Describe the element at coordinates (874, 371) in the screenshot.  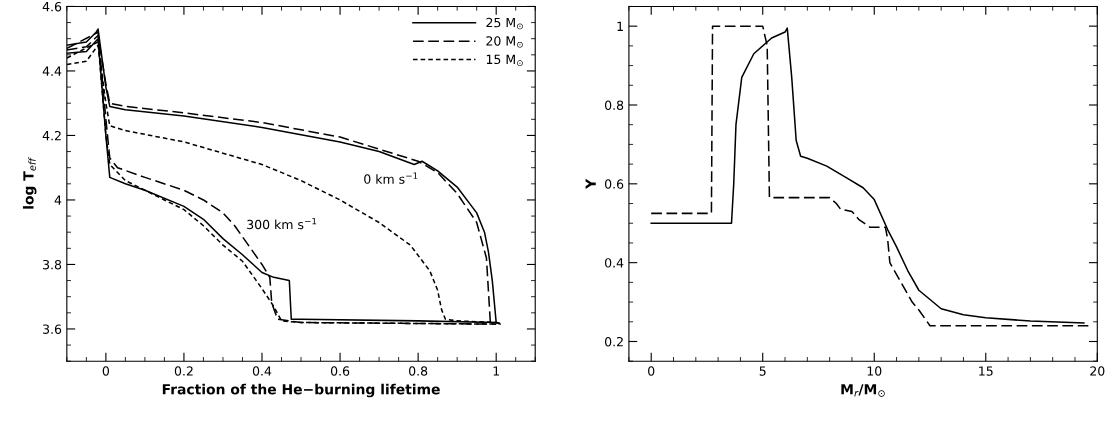
I see `x-tick-label: 10` at that location.